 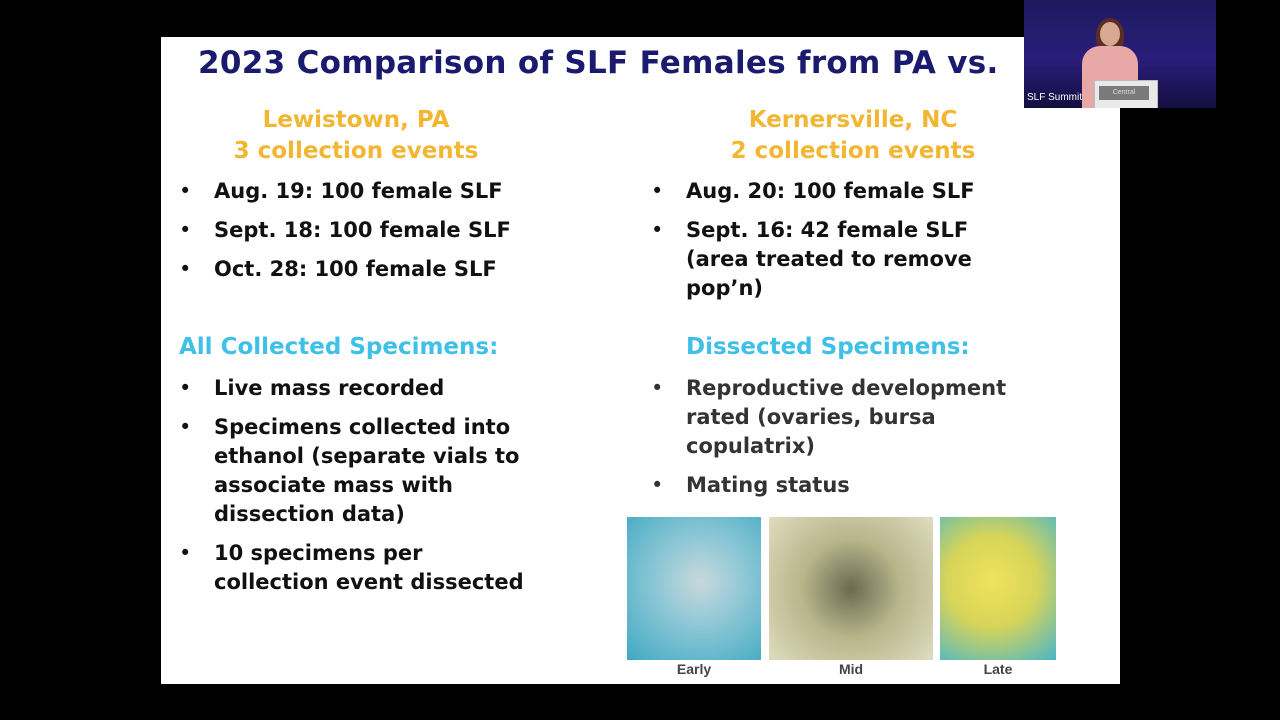 I want to click on speaker-face, so click(x=1110, y=34).